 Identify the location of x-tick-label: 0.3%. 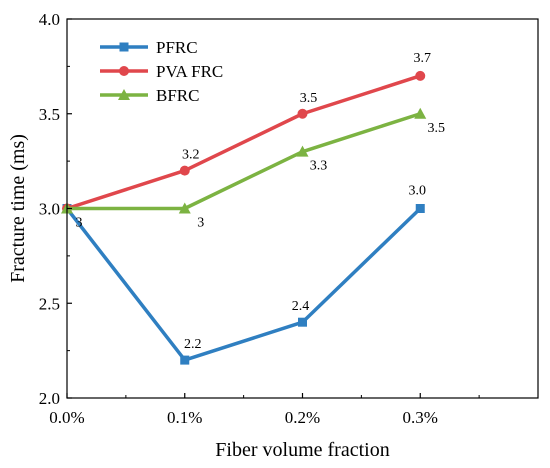
(420, 417).